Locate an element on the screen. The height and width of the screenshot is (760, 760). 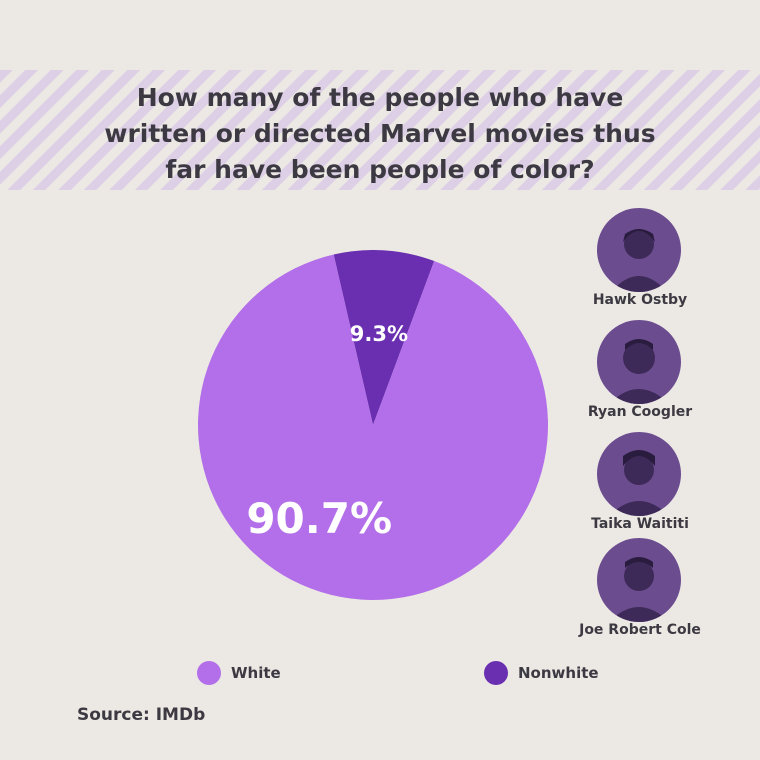
person-name: Taika Waititi is located at coordinates (640, 524).